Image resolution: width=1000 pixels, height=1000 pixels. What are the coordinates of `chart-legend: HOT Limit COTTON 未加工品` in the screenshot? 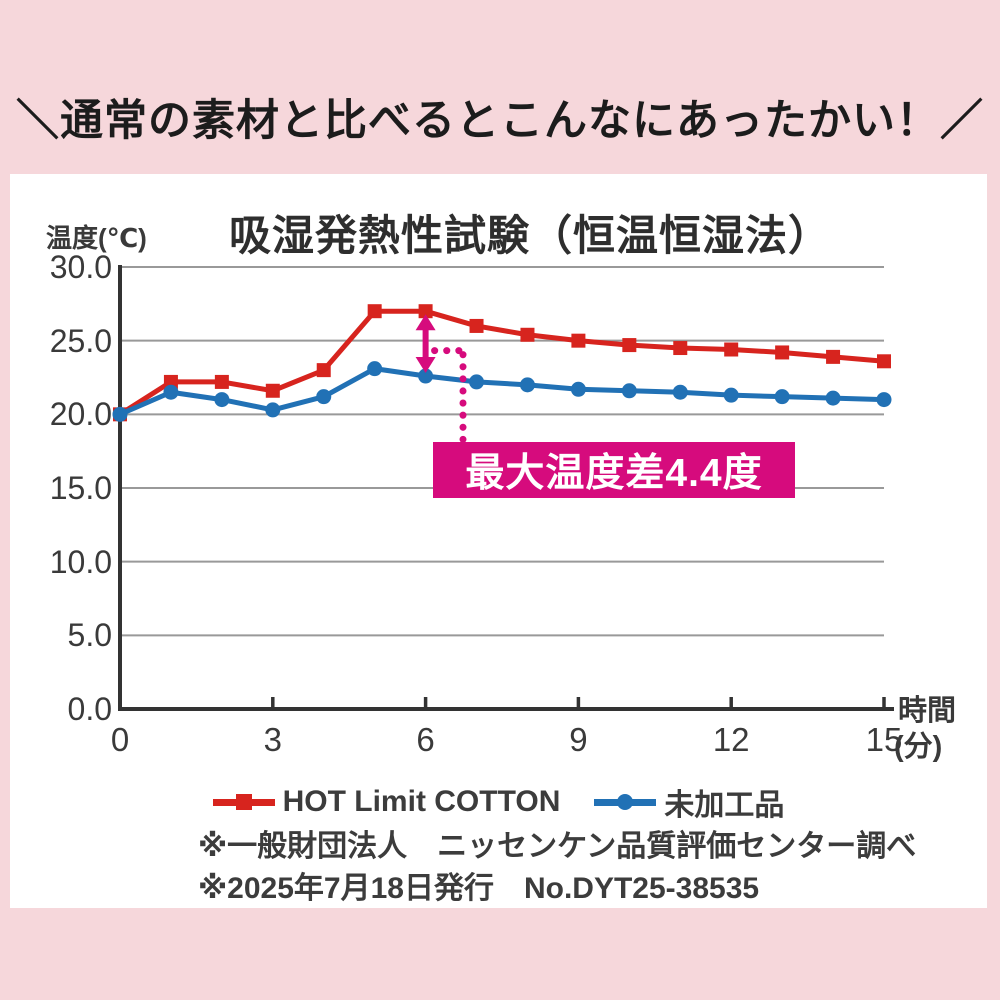 It's located at (498, 802).